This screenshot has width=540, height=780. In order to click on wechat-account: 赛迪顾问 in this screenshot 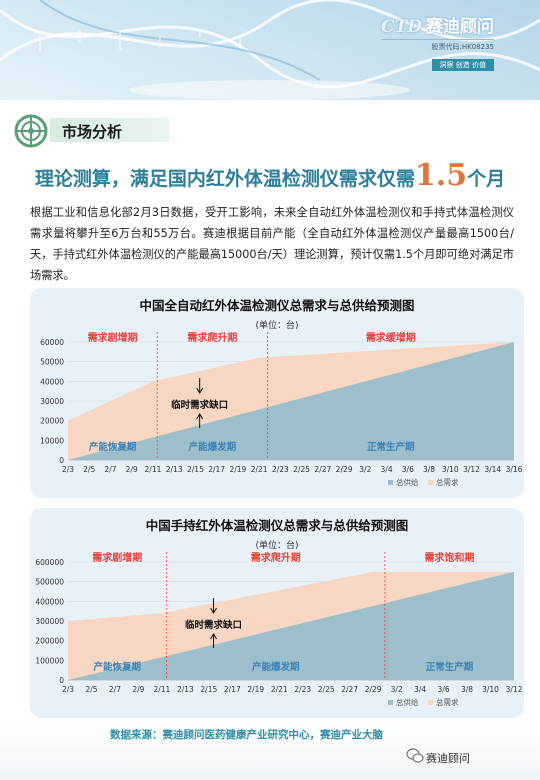, I will do `click(448, 758)`.